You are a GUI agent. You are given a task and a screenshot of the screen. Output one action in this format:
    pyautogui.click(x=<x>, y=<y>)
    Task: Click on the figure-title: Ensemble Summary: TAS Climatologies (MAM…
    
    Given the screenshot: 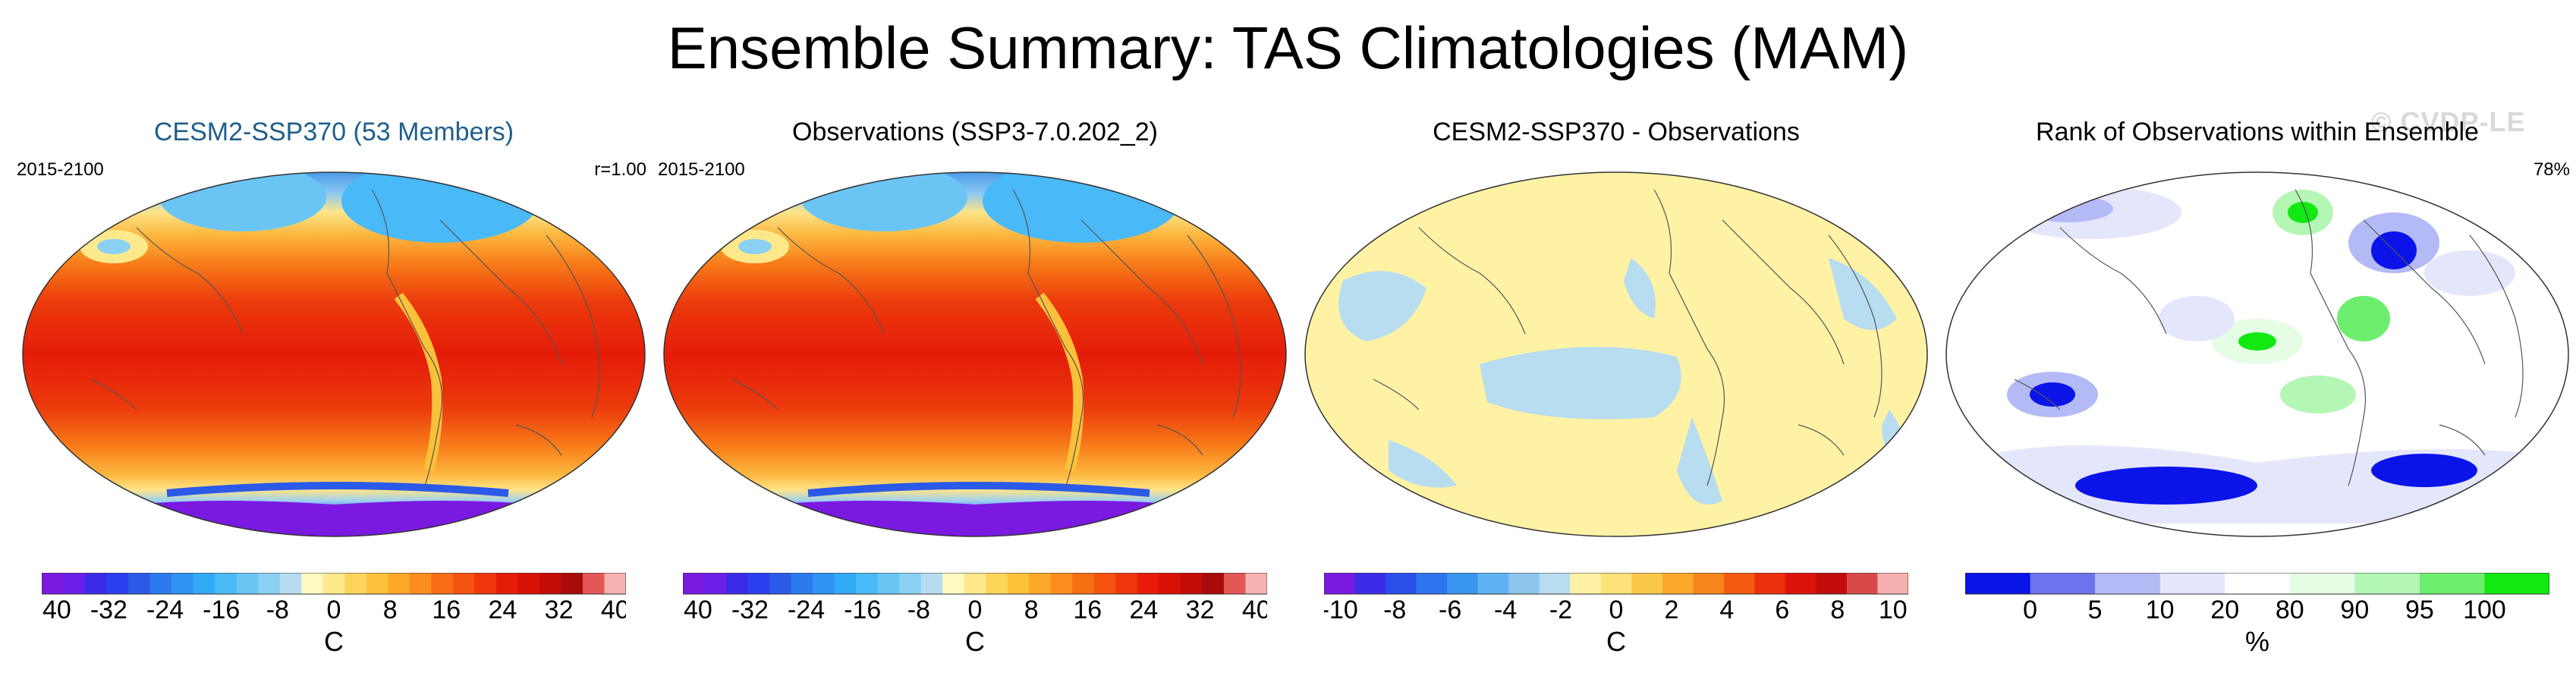 What is the action you would take?
    pyautogui.click(x=1288, y=47)
    